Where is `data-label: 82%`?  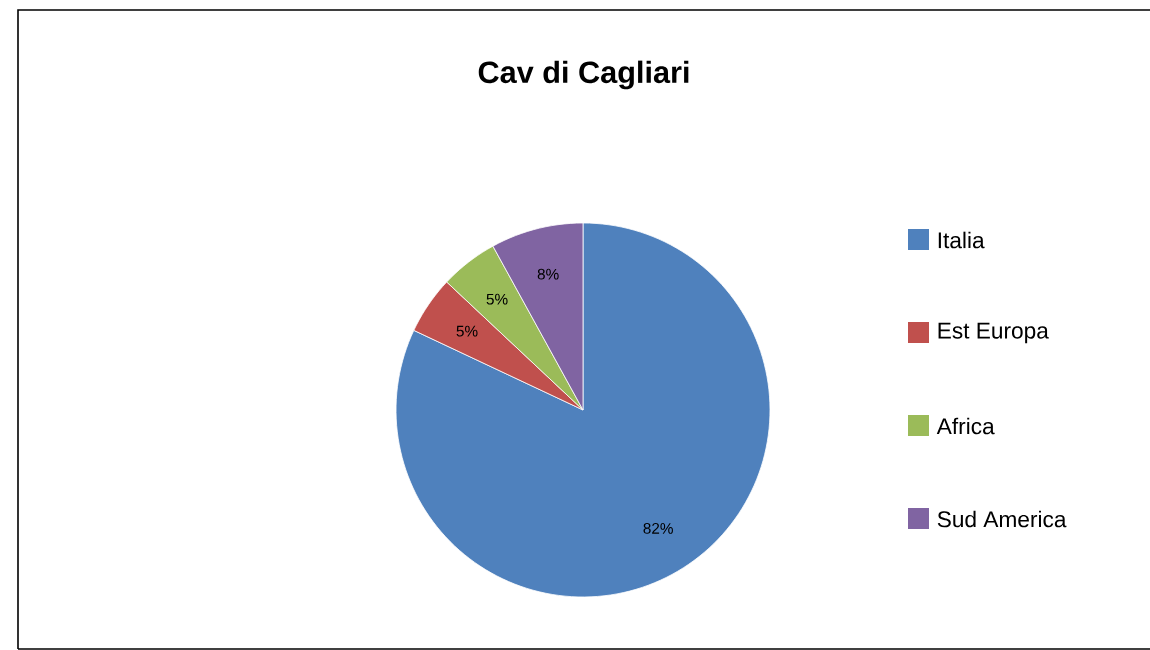 data-label: 82% is located at coordinates (658, 528).